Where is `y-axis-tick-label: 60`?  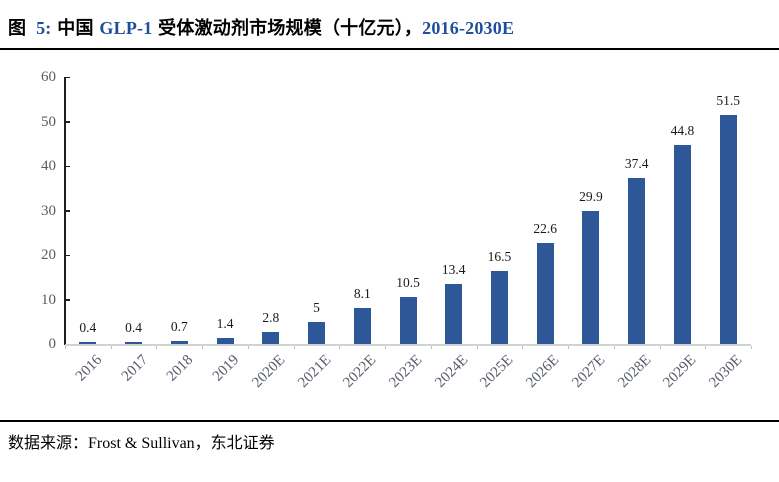 y-axis-tick-label: 60 is located at coordinates (48, 77).